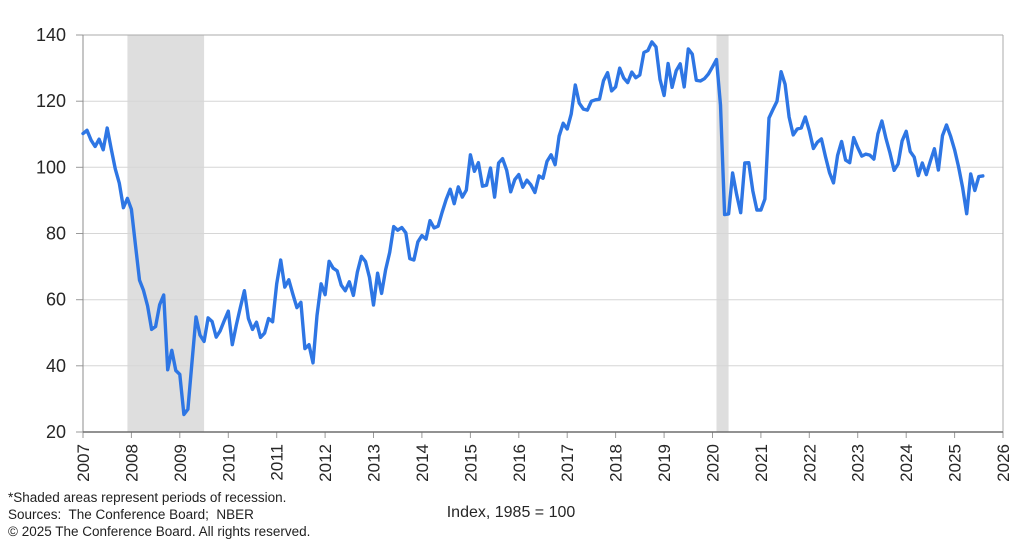 This screenshot has width=1024, height=544. I want to click on y-tick-label: 60, so click(56, 300).